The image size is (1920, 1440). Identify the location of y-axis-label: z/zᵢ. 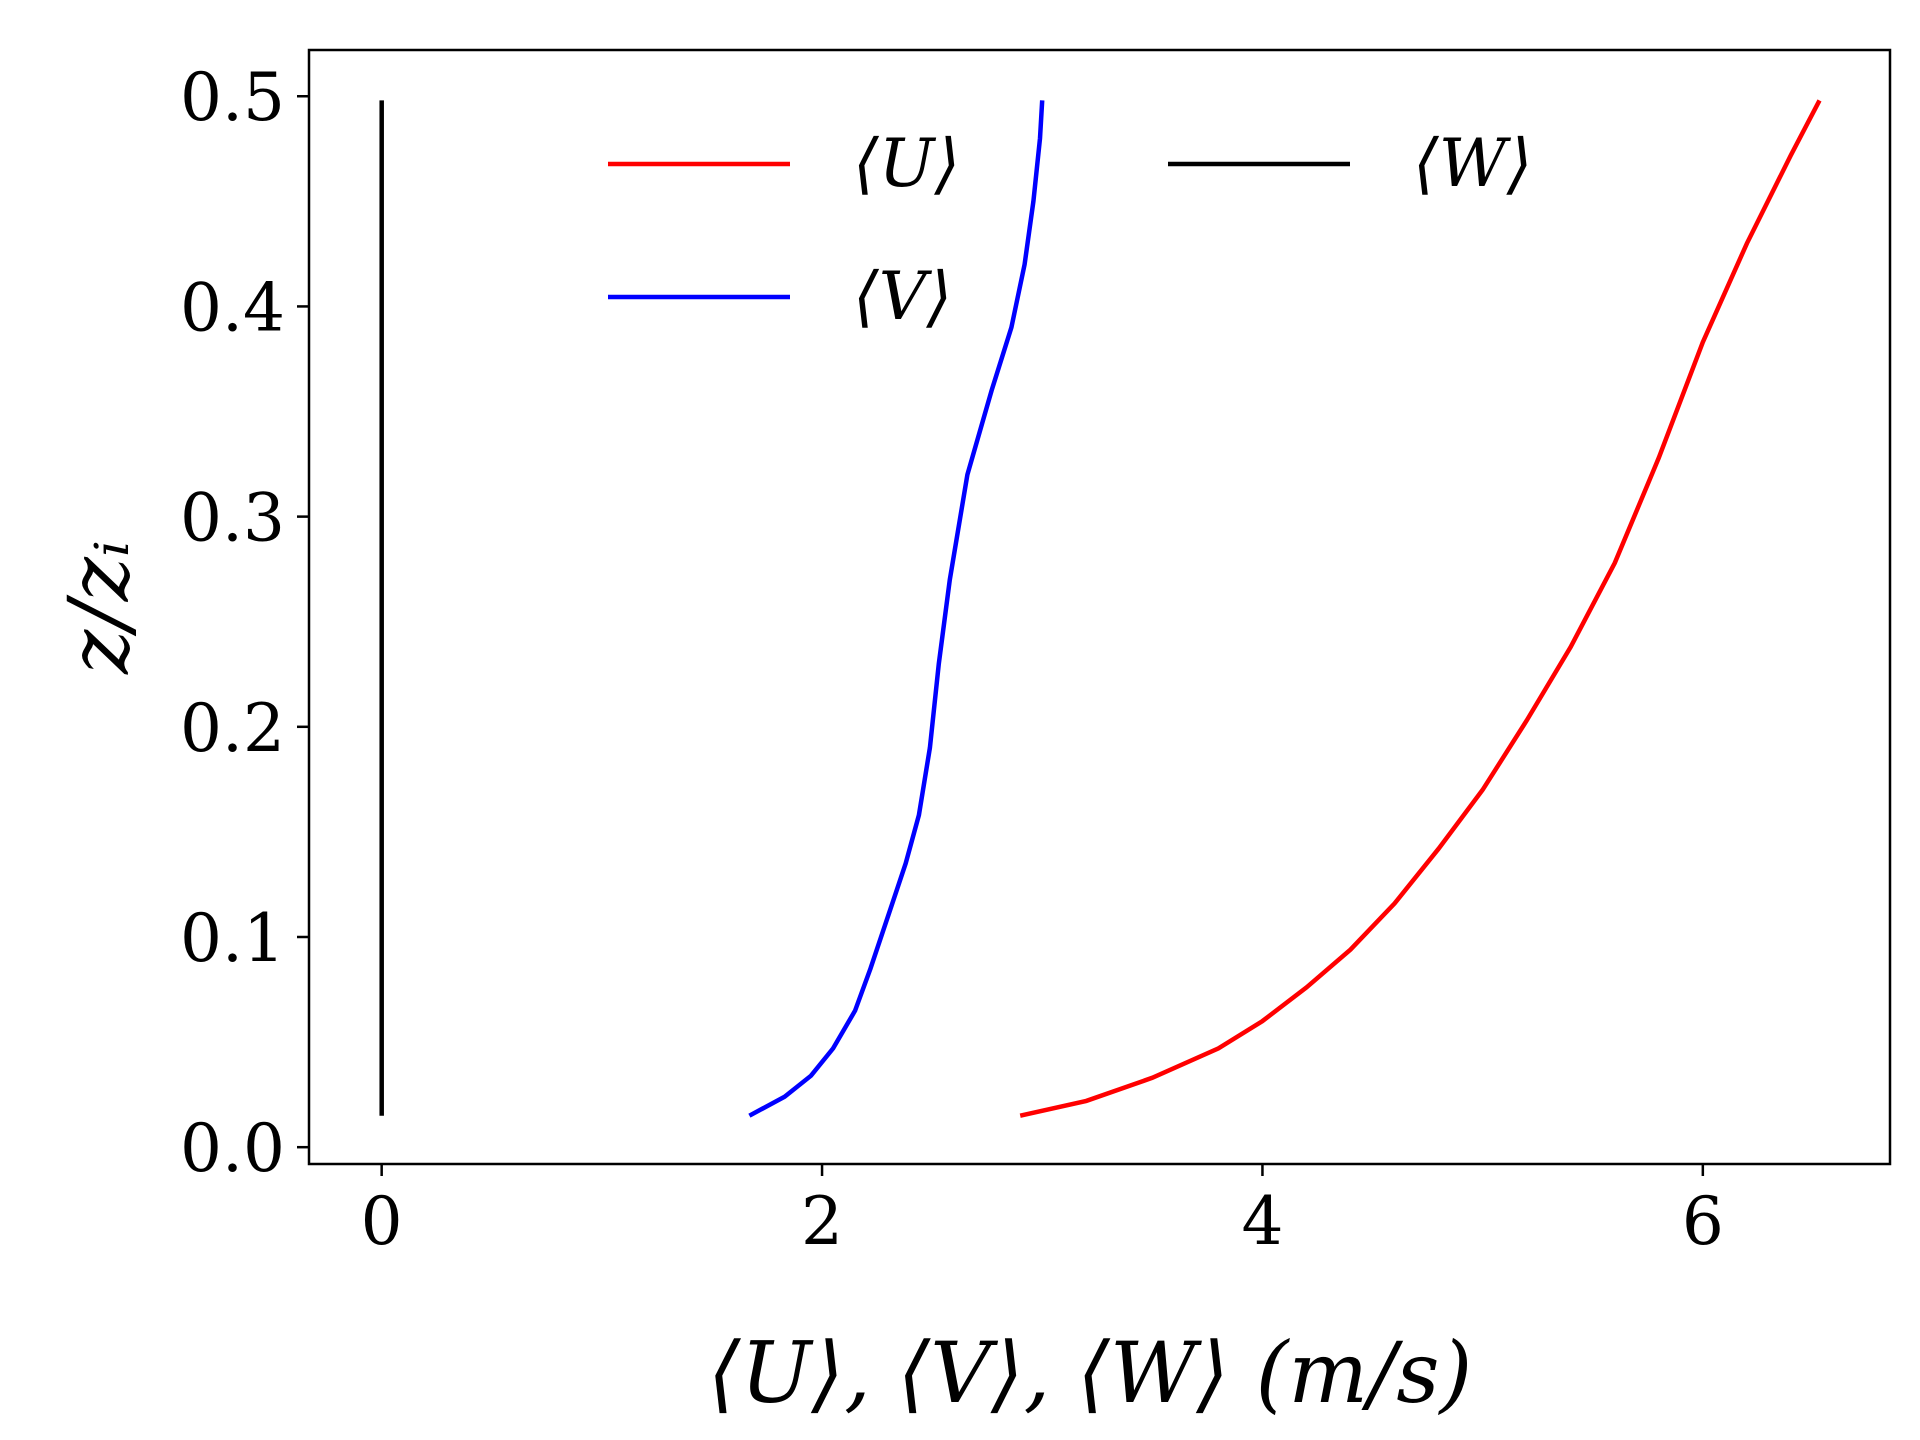
(99, 607).